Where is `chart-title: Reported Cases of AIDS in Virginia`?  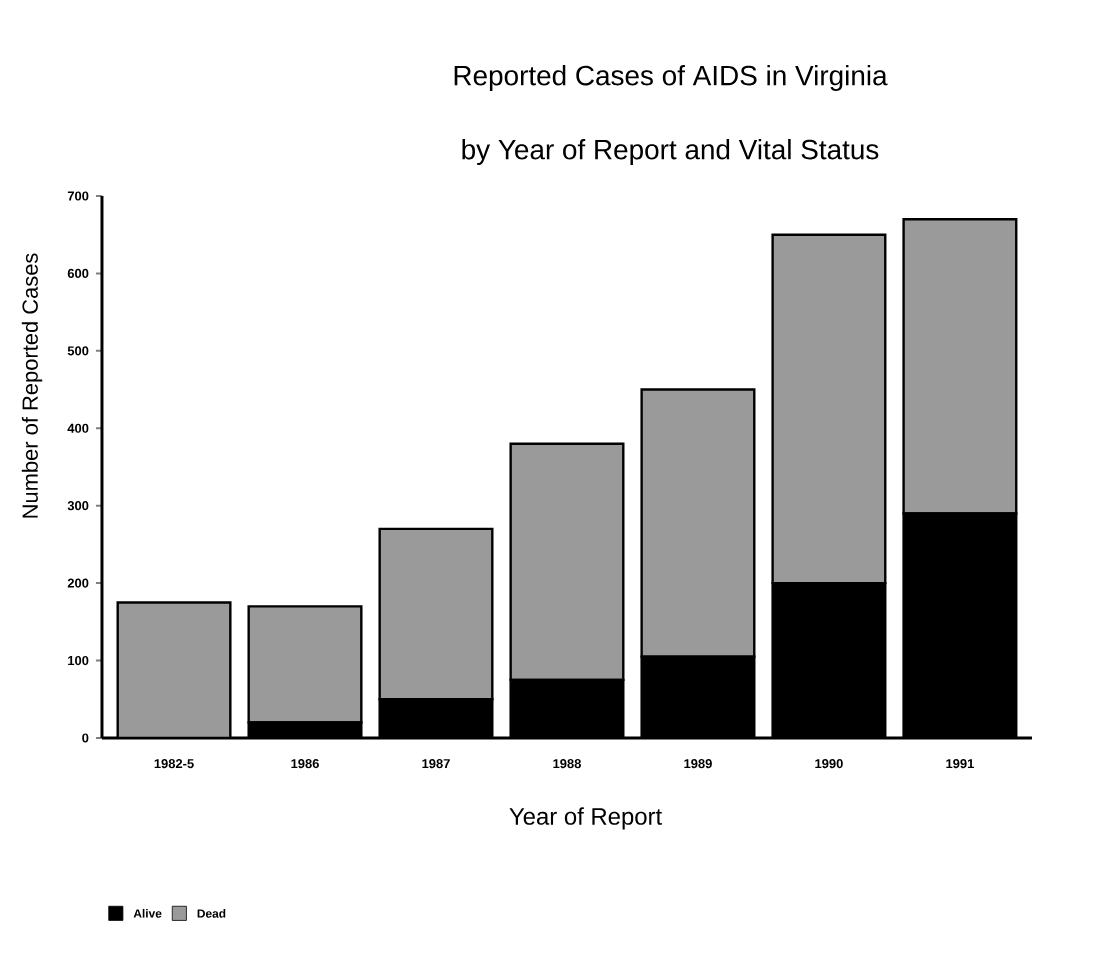 chart-title: Reported Cases of AIDS in Virginia is located at coordinates (671, 77).